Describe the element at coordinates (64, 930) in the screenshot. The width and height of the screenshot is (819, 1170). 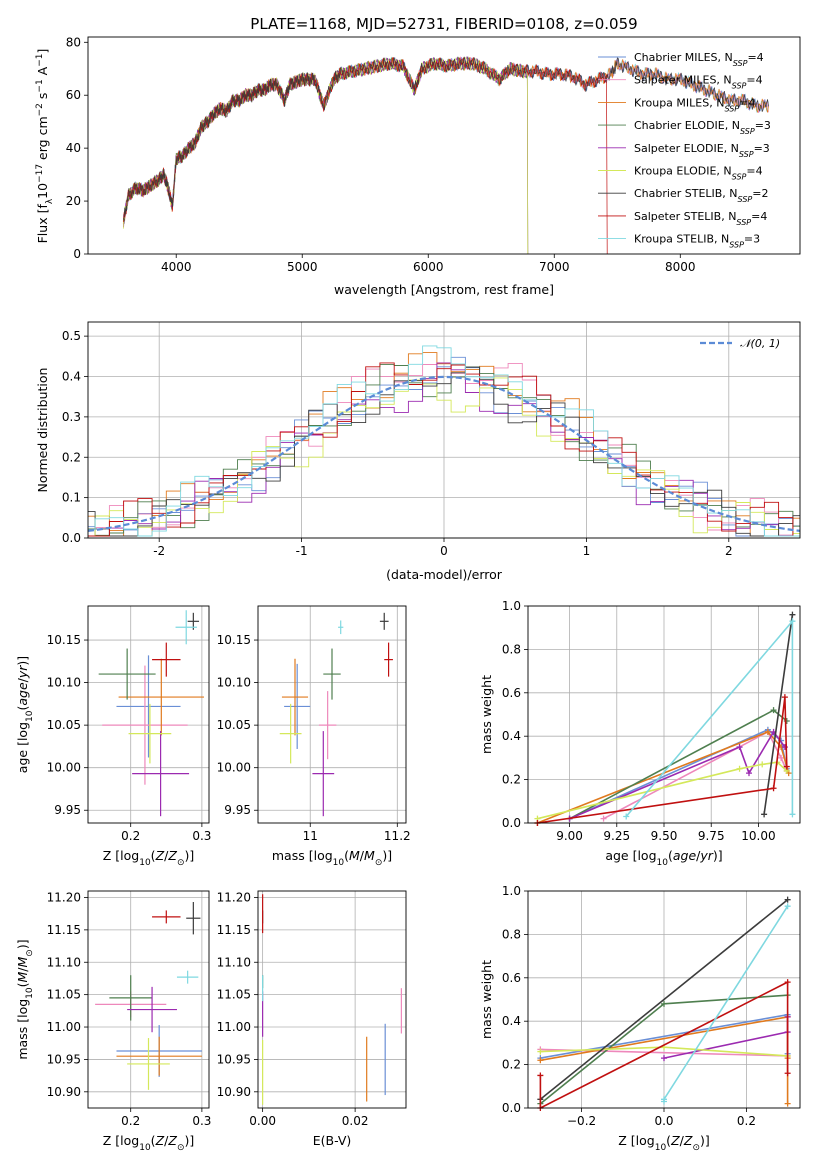
I see `y-tick-label: 11.15` at that location.